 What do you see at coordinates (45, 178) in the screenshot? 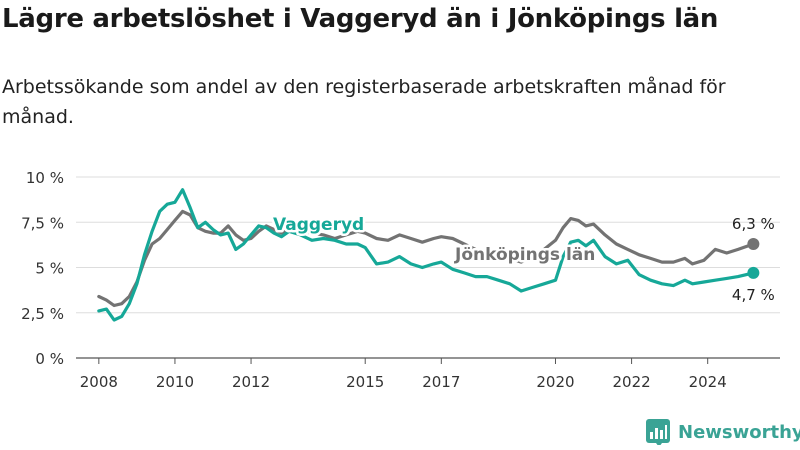
I see `y-tick-label: 10 %` at bounding box center [45, 178].